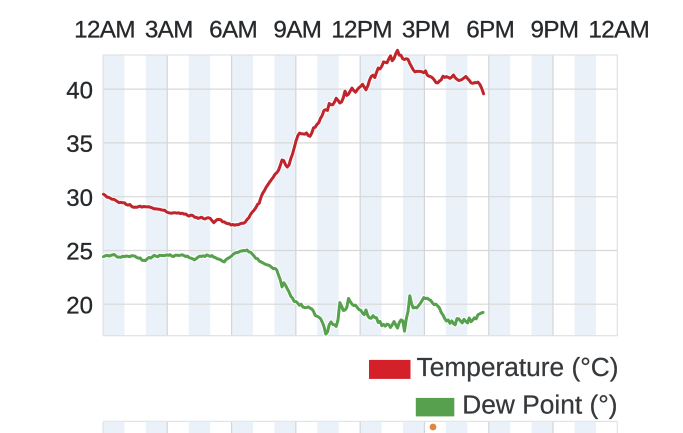 The width and height of the screenshot is (683, 433). Describe the element at coordinates (361, 30) in the screenshot. I see `svg-text: 12PM` at that location.